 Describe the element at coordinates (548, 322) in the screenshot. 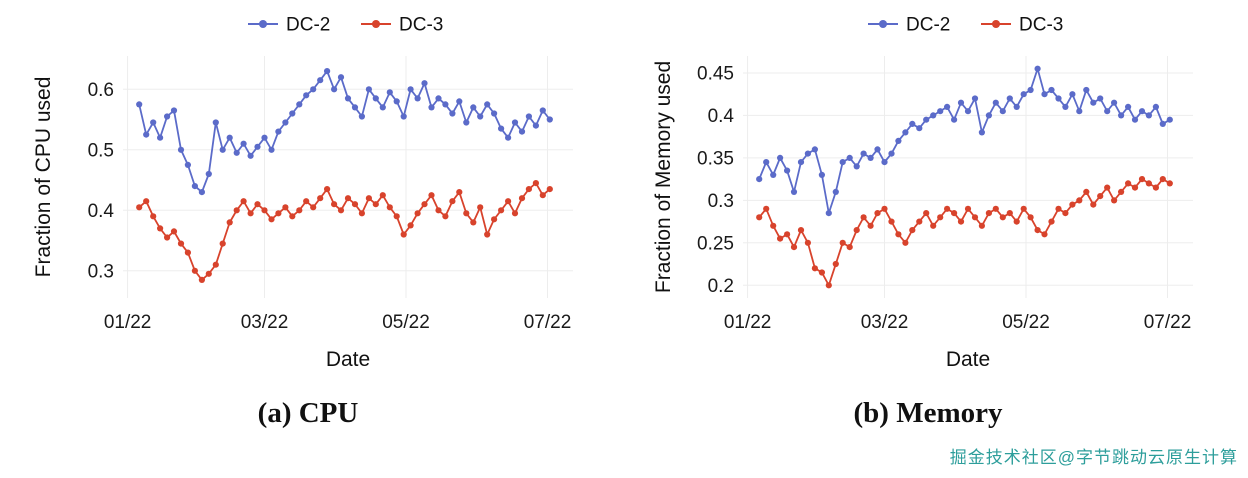

I see `x-tick-label: 07/22` at that location.